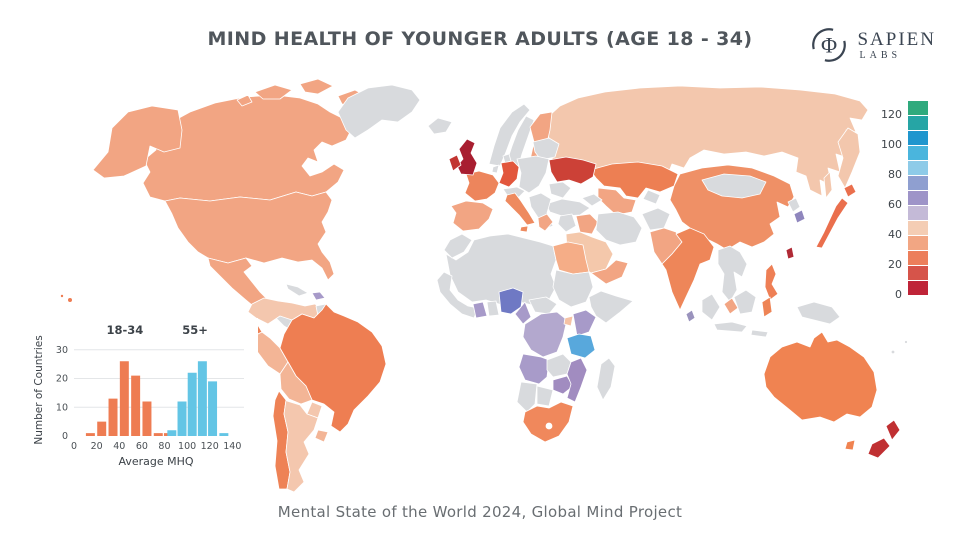 This screenshot has height=540, width=960. I want to click on region-west-africa, so click(457, 295).